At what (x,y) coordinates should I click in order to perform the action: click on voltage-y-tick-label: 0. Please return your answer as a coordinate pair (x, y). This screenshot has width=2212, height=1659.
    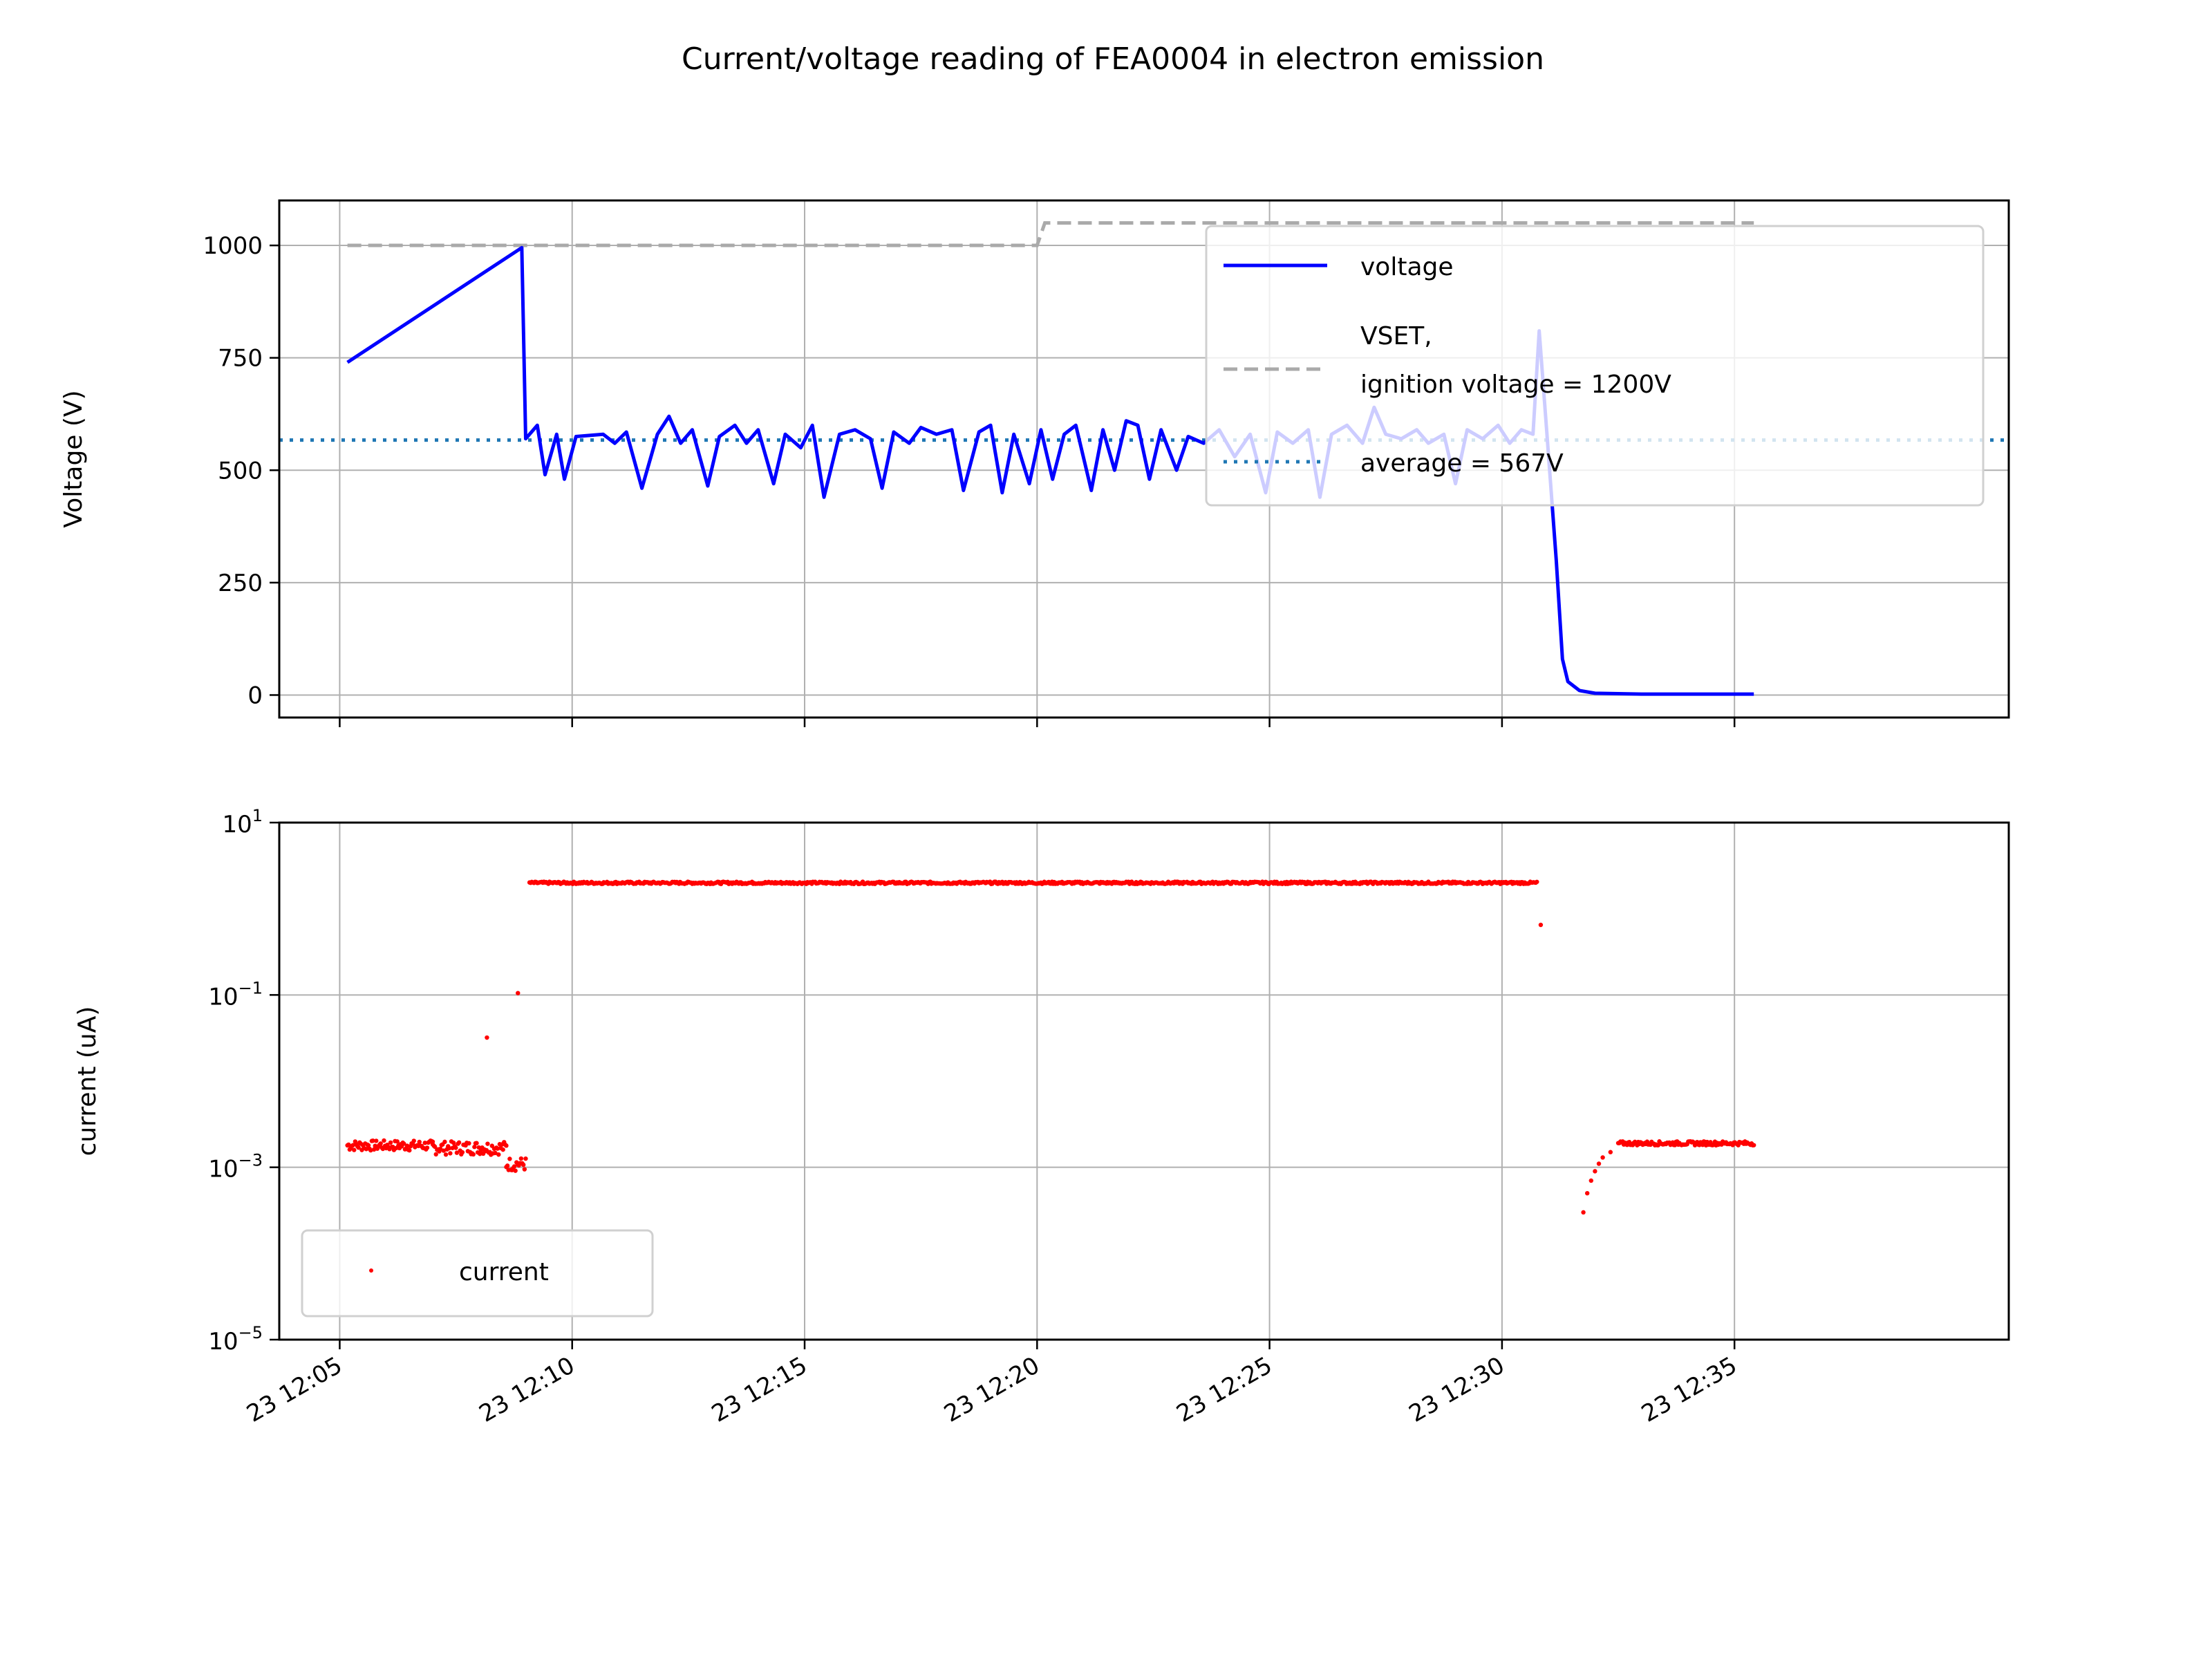
    Looking at the image, I should click on (255, 695).